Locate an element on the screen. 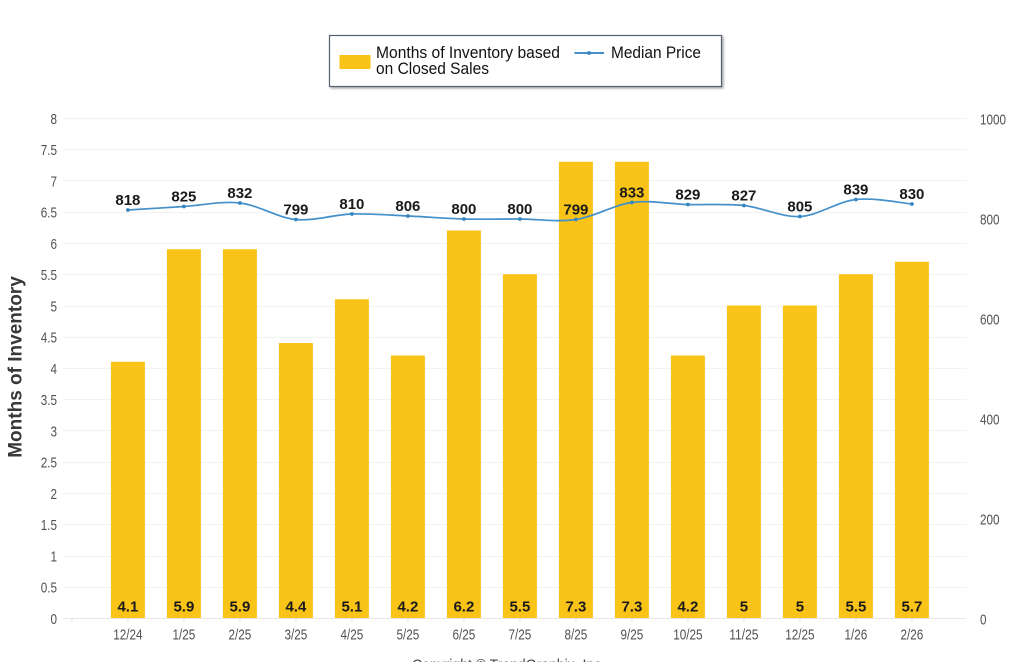 The image size is (1024, 667). svg-text: 3.5 is located at coordinates (49, 400).